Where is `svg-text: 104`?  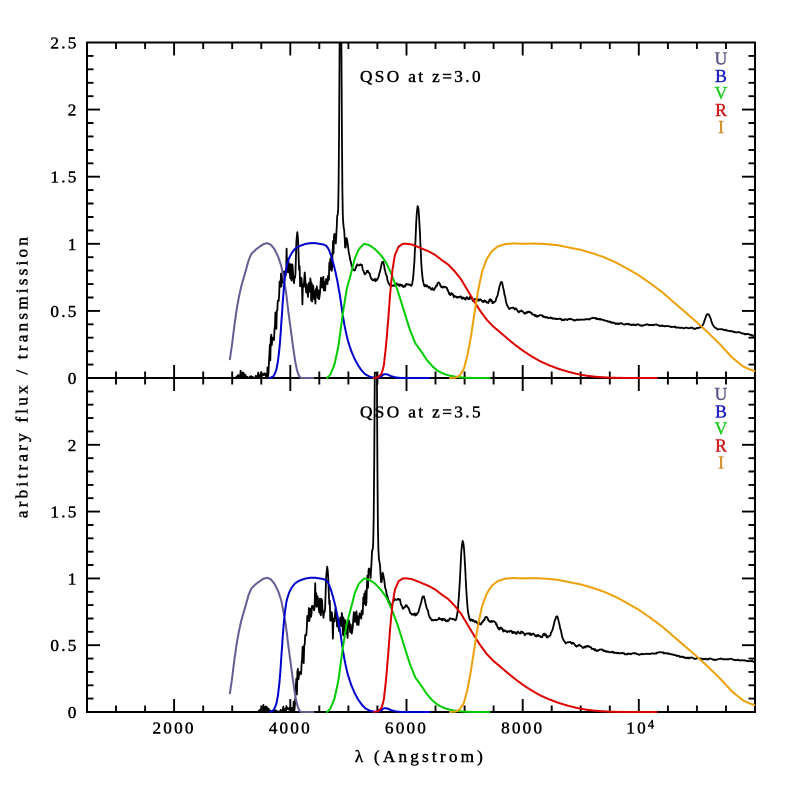
svg-text: 104 is located at coordinates (640, 728).